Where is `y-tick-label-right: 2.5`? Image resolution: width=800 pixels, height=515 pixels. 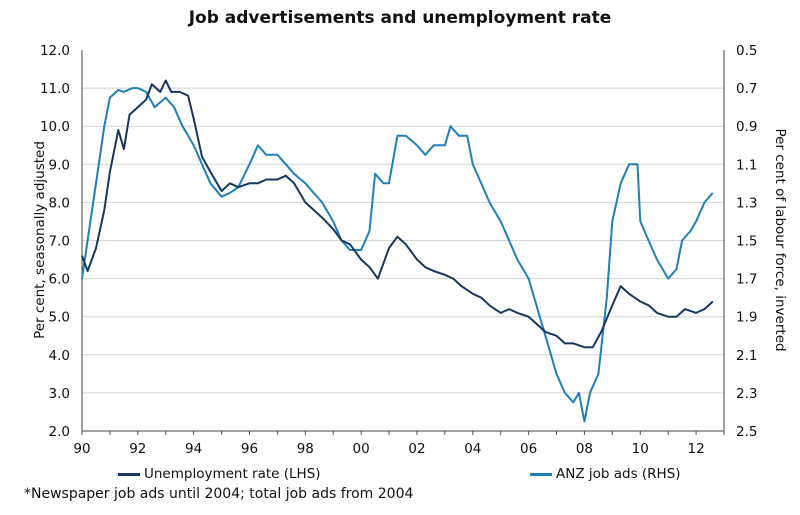 y-tick-label-right: 2.5 is located at coordinates (746, 432).